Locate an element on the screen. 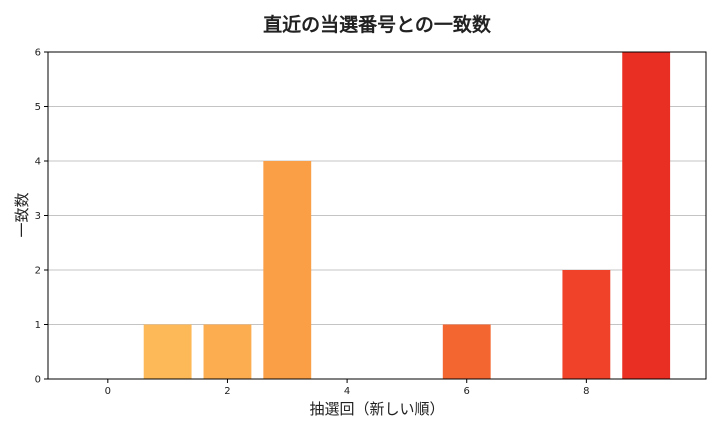 This screenshot has height=432, width=720. y-tick-label: 3 is located at coordinates (38, 216).